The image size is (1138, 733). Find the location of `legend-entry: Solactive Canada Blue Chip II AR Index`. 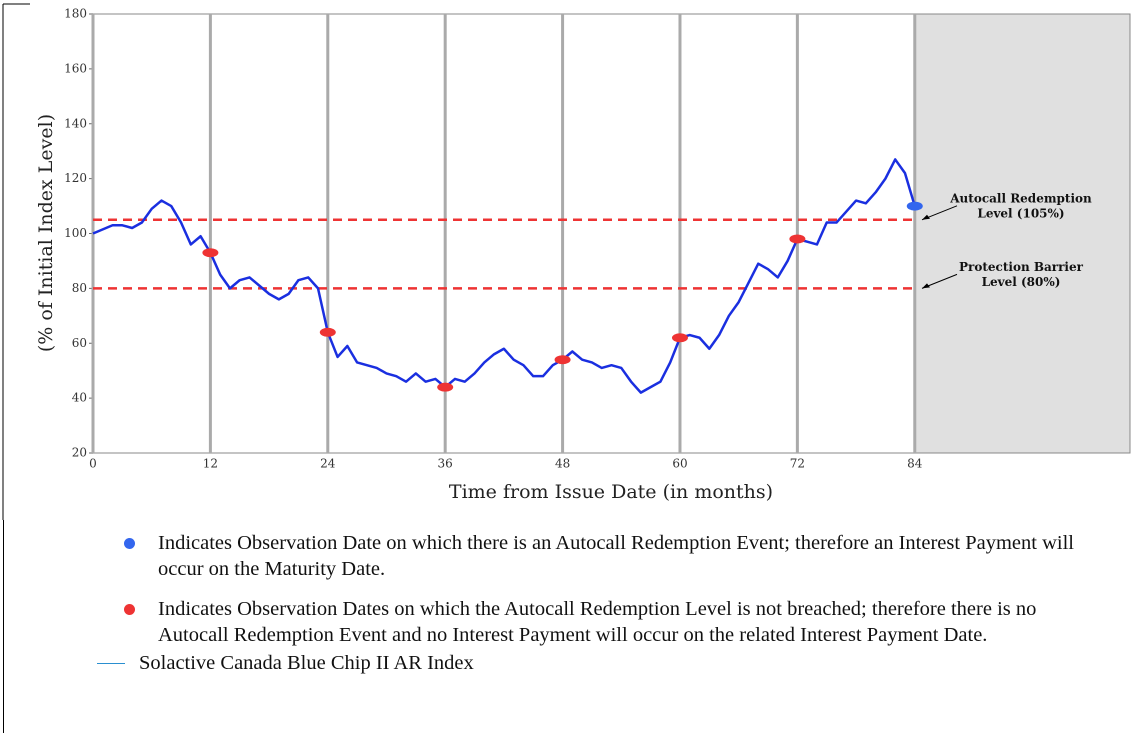

legend-entry: Solactive Canada Blue Chip II AR Index is located at coordinates (600, 663).